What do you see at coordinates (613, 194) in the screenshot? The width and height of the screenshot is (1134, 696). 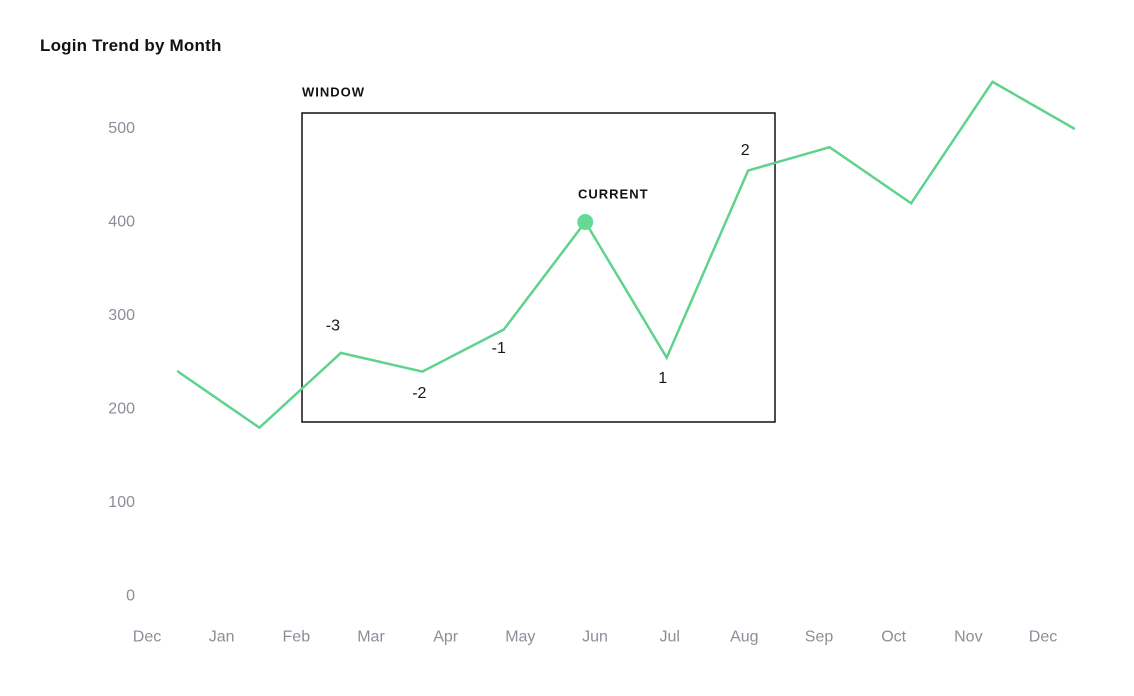 I see `current-label: CURRENT` at bounding box center [613, 194].